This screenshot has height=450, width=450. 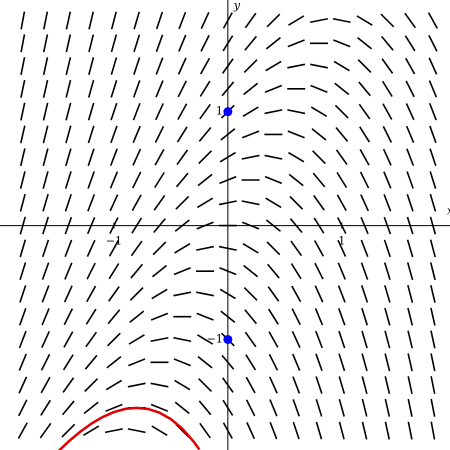 What do you see at coordinates (228, 112) in the screenshot?
I see `initial-point` at bounding box center [228, 112].